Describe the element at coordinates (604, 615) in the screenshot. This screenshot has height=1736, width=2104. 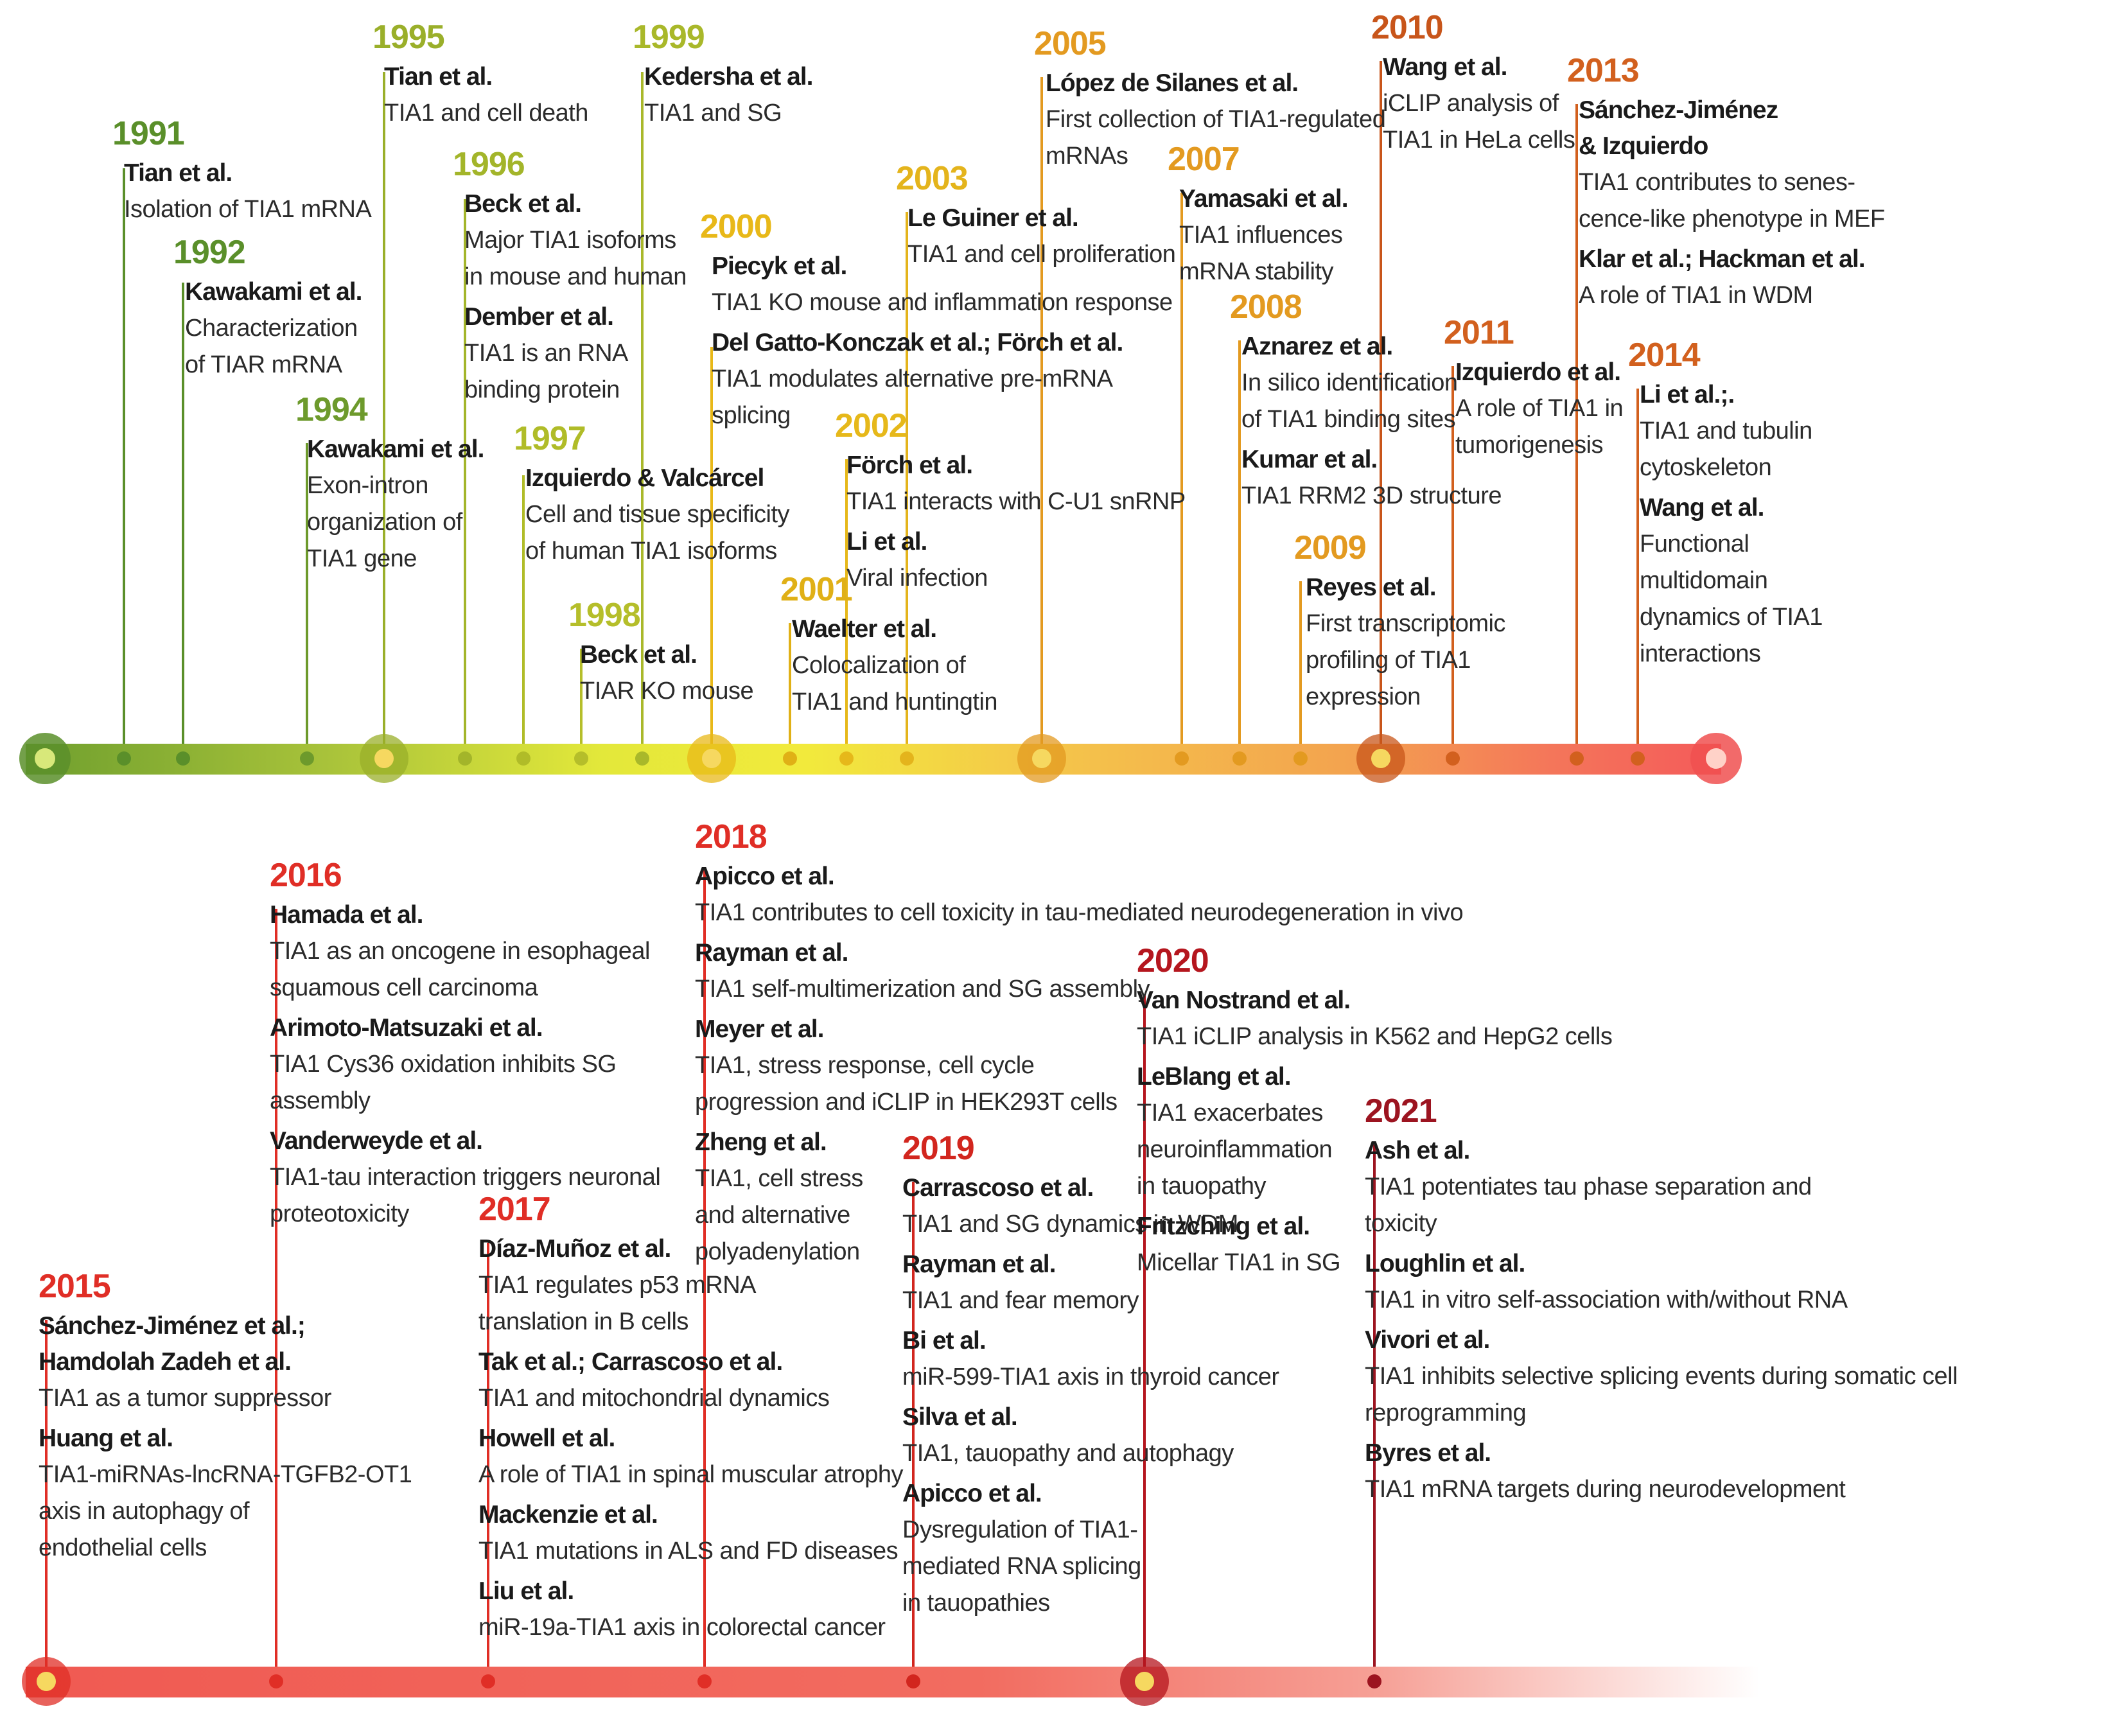
I see `year-label: 1998` at that location.